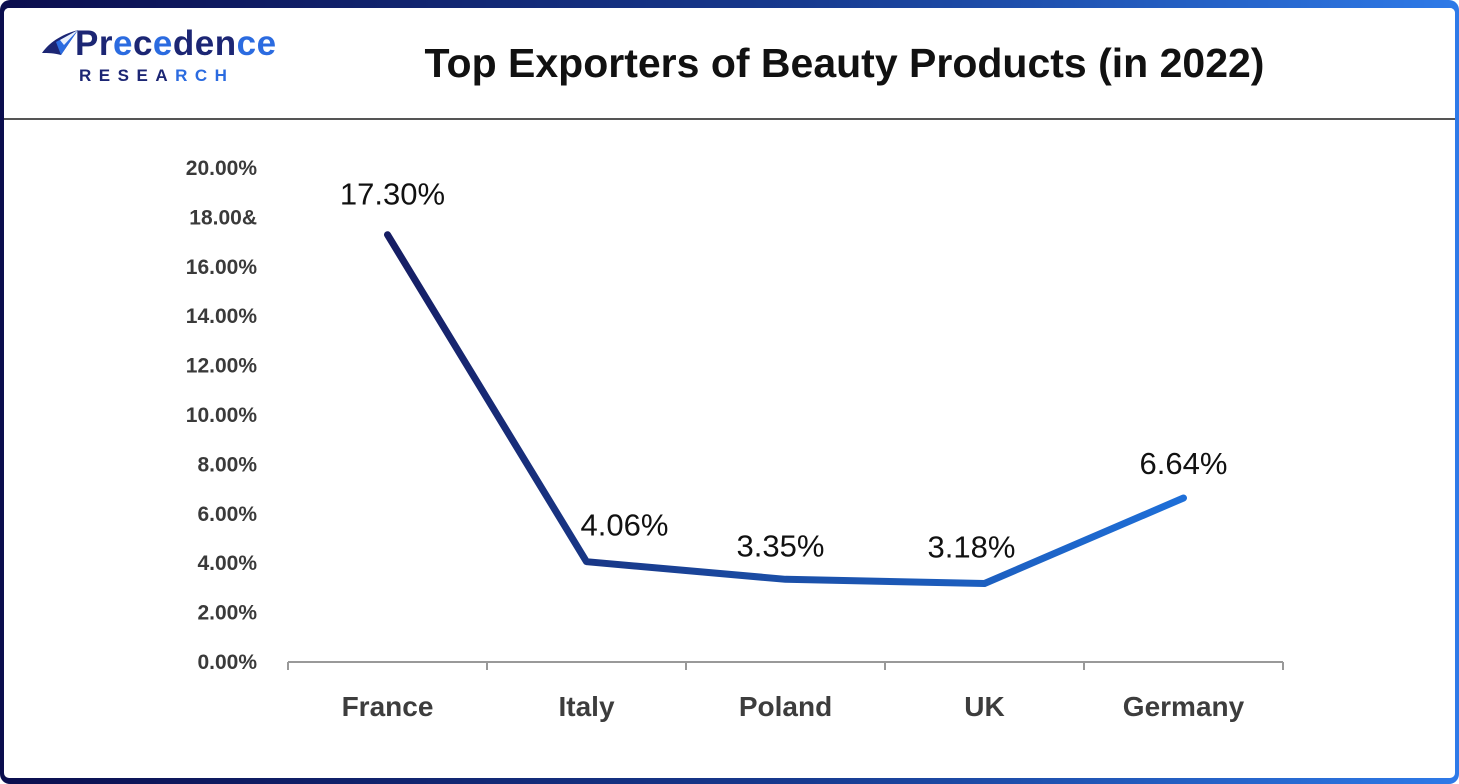 The width and height of the screenshot is (1459, 784). I want to click on y-tick-label: 16.00%, so click(222, 267).